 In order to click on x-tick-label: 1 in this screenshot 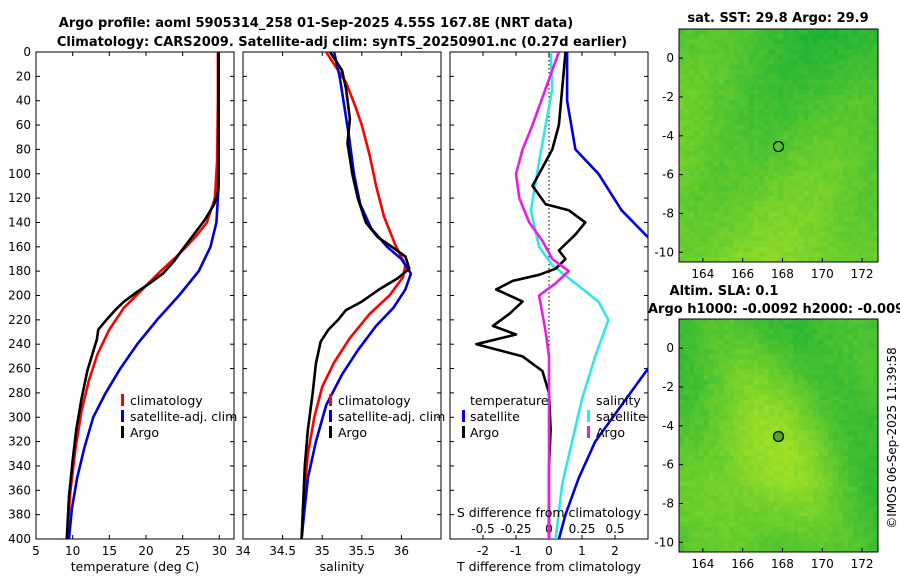, I will do `click(582, 551)`.